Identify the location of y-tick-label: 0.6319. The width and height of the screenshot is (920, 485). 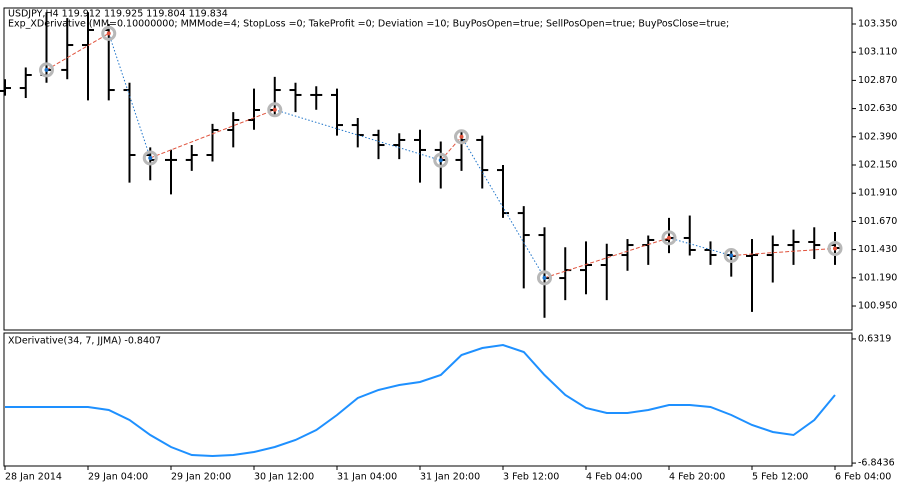
(874, 338).